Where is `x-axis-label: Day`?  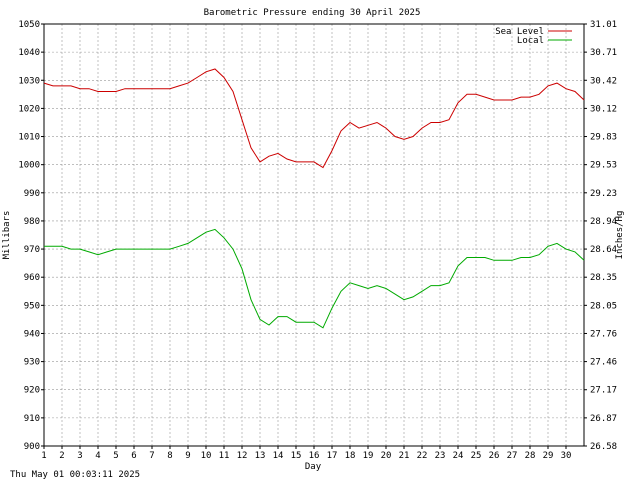 x-axis-label: Day is located at coordinates (313, 467).